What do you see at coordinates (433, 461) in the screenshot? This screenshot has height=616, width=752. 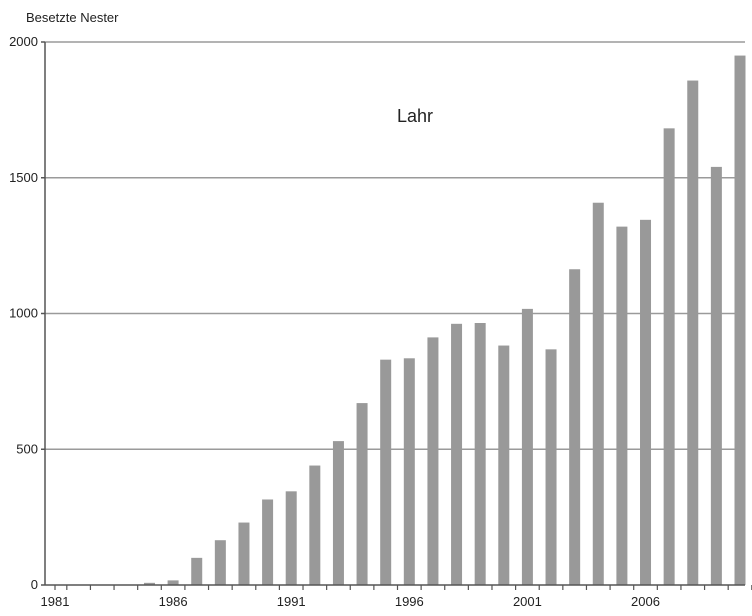 I see `bar-1997` at bounding box center [433, 461].